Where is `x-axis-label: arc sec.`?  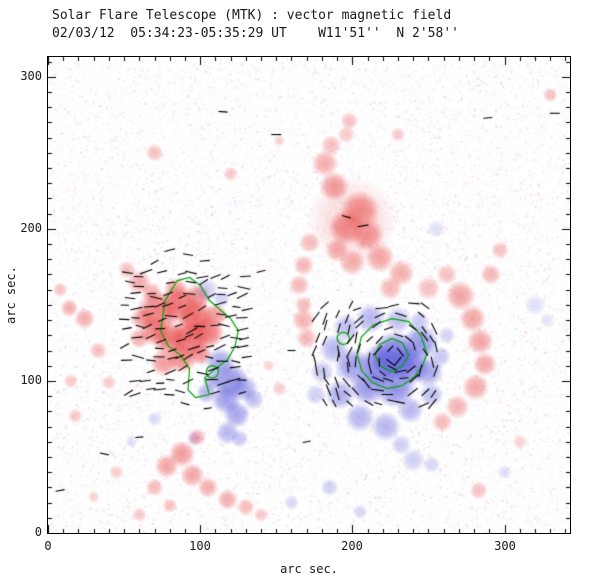 x-axis-label: arc sec. is located at coordinates (309, 569).